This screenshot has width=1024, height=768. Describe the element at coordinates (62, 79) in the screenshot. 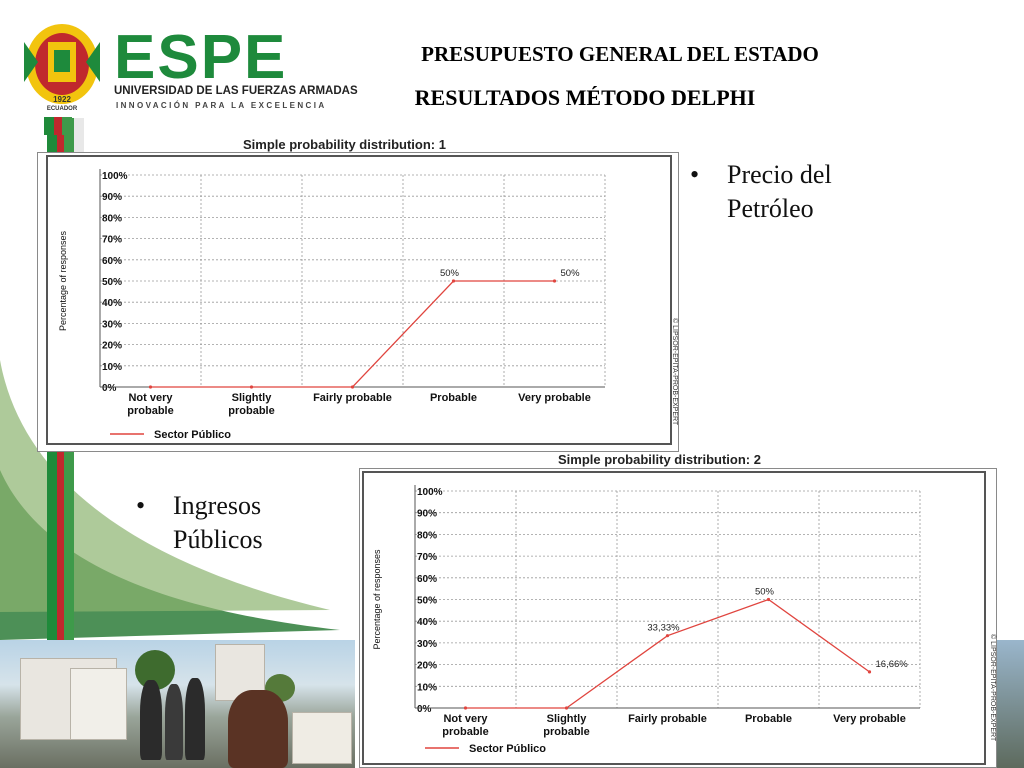

I see `crest-icon` at that location.